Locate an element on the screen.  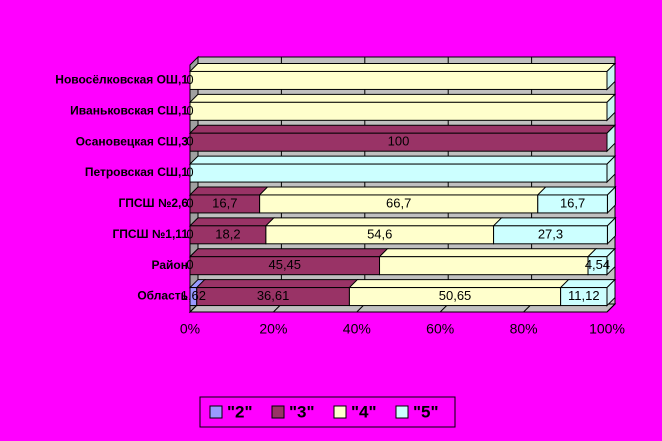
data-label: 4,54 is located at coordinates (597, 264).